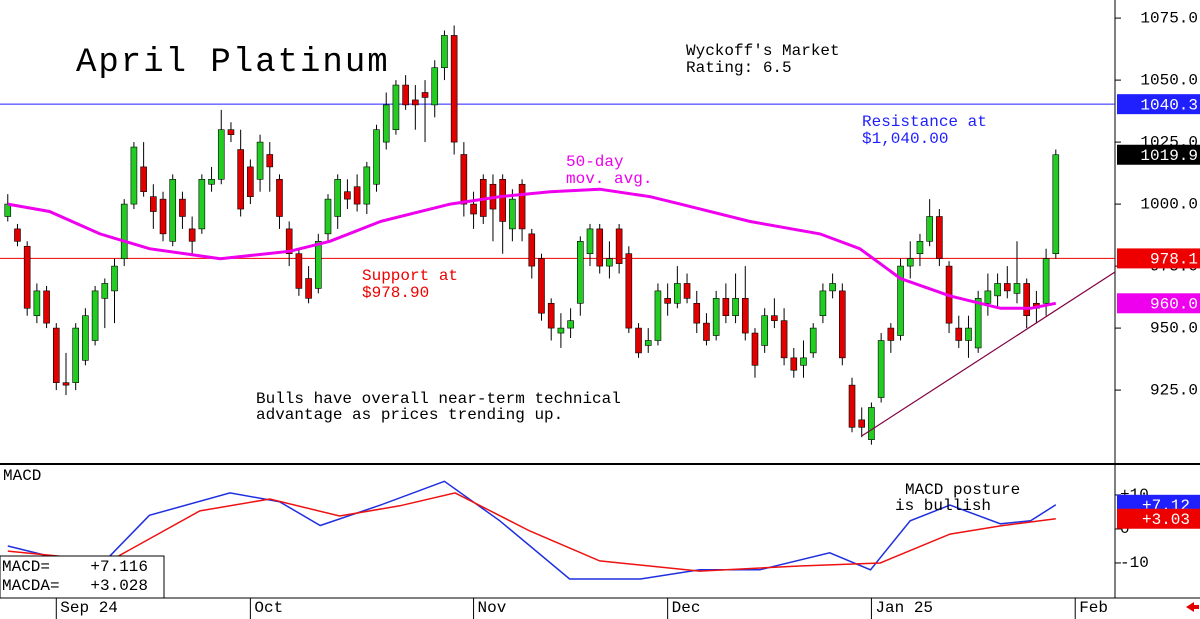 The image size is (1200, 619). Describe the element at coordinates (1174, 328) in the screenshot. I see `y-tick-label: 950.0` at that location.